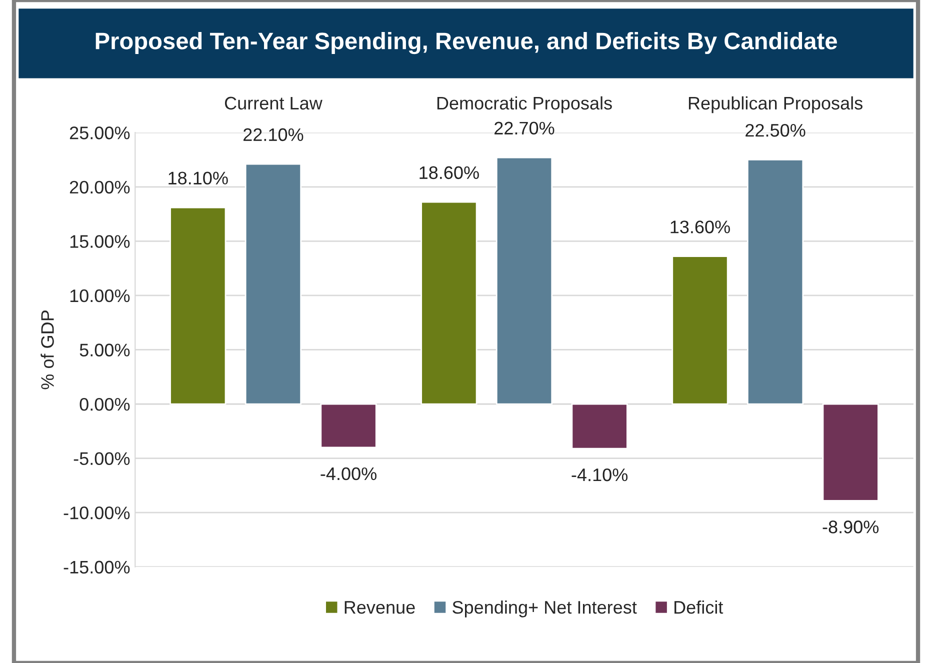 Image resolution: width=932 pixels, height=663 pixels. Describe the element at coordinates (466, 43) in the screenshot. I see `chart-title: Proposed Ten-Year Spending, Revenue, and Deficits By Candidate` at that location.